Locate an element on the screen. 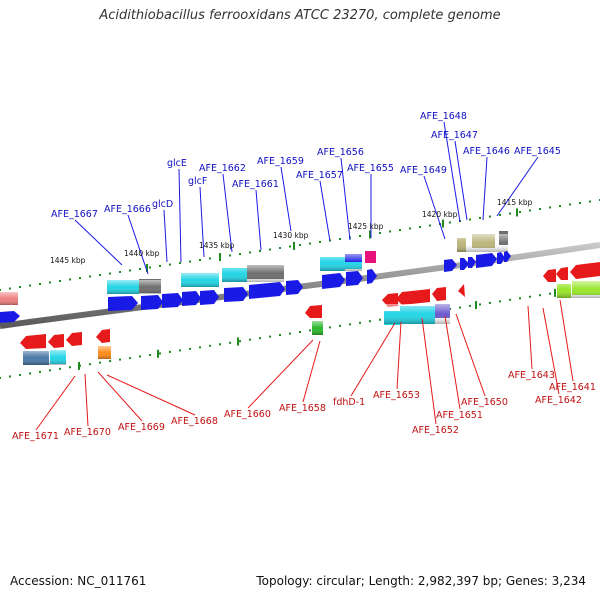  feature-block is located at coordinates (370, 257).